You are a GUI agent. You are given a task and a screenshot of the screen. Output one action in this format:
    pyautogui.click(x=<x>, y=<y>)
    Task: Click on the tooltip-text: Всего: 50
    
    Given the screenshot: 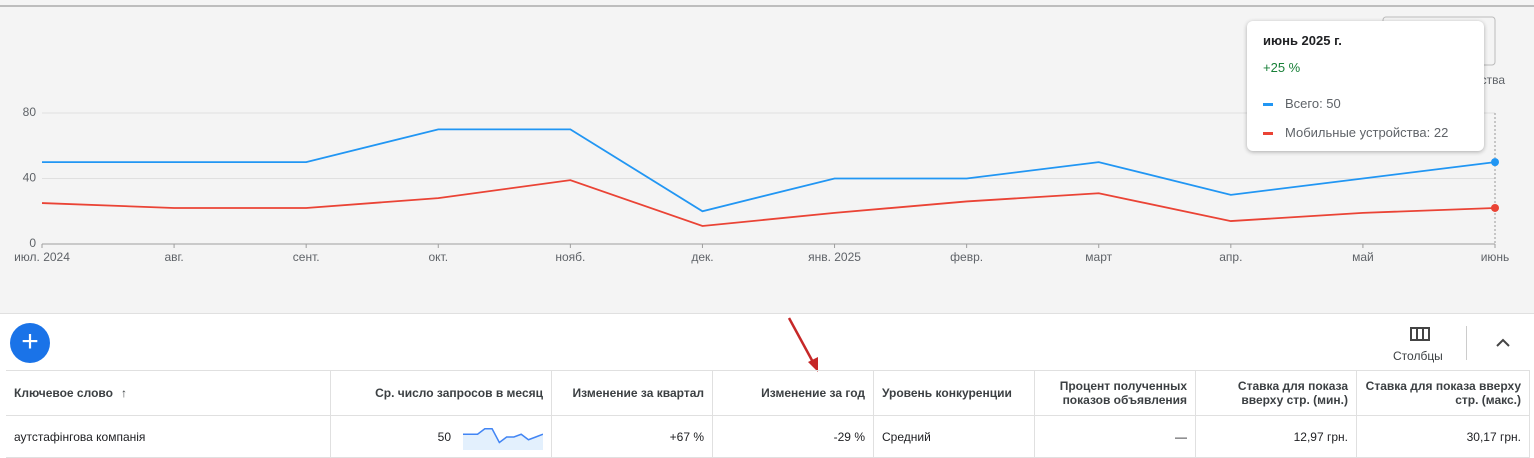 What is the action you would take?
    pyautogui.click(x=1313, y=103)
    